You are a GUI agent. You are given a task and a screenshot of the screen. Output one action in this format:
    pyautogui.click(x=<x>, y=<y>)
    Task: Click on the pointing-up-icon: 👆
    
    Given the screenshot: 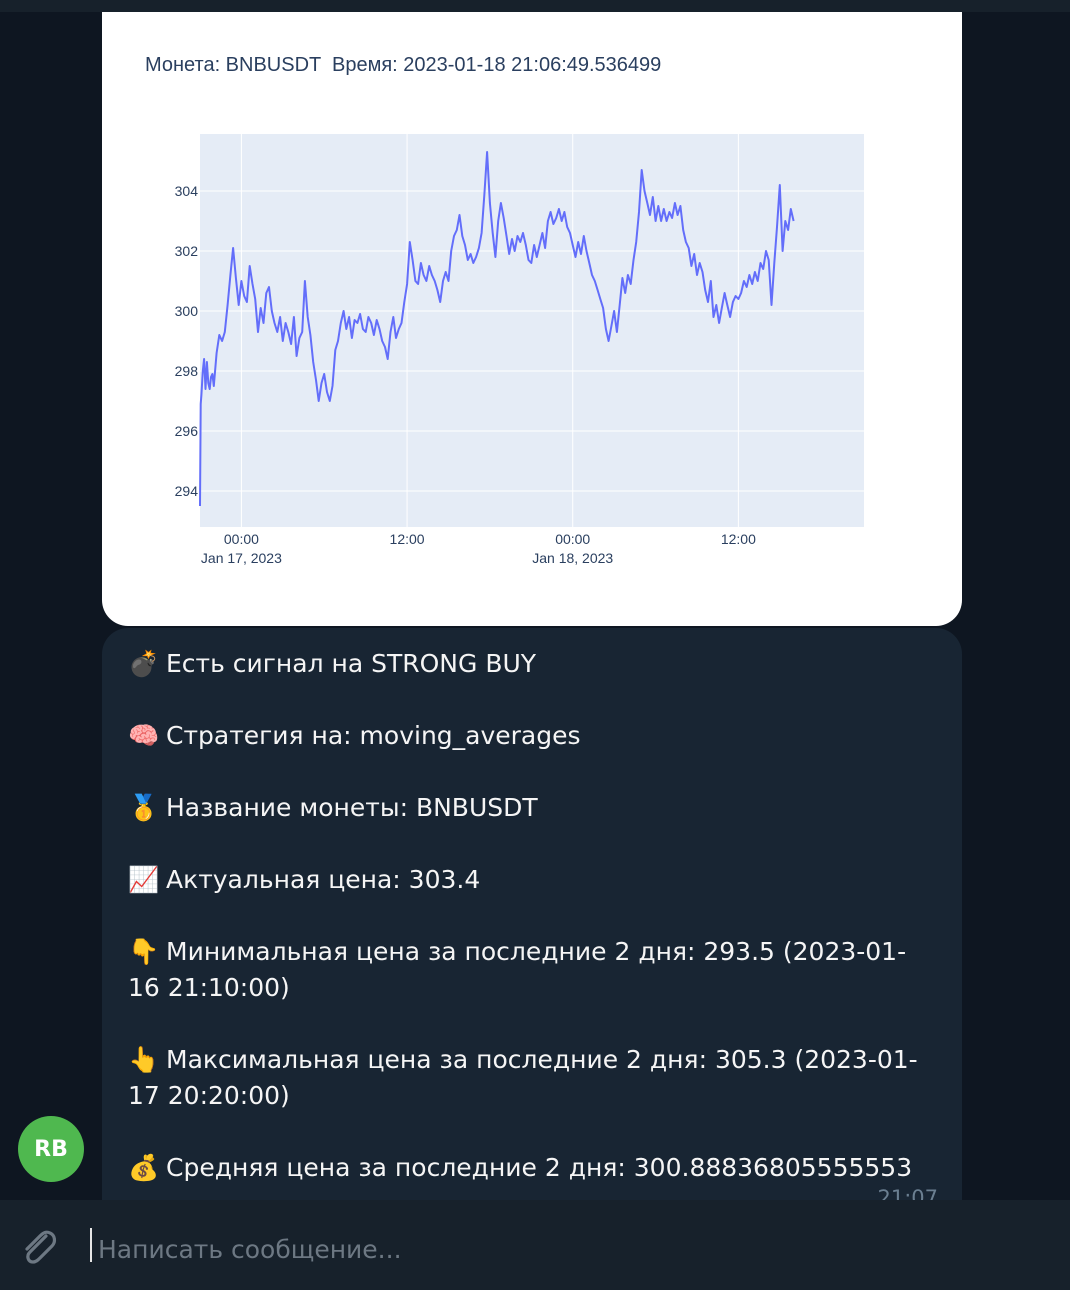 What is the action you would take?
    pyautogui.click(x=144, y=1059)
    